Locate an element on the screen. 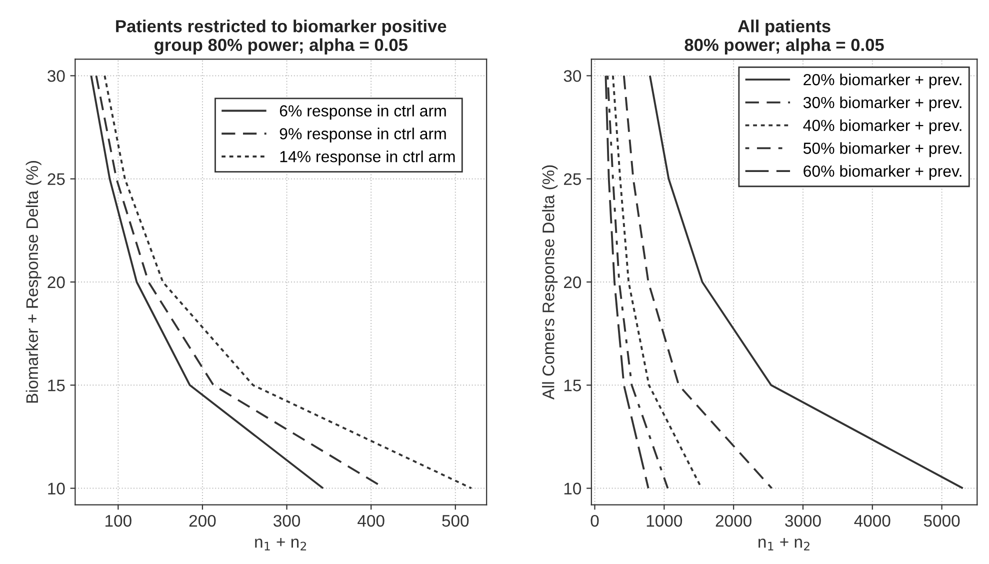 The image size is (989, 564). chart-title: All patients 80% power; alpha = 0.05 is located at coordinates (784, 37).